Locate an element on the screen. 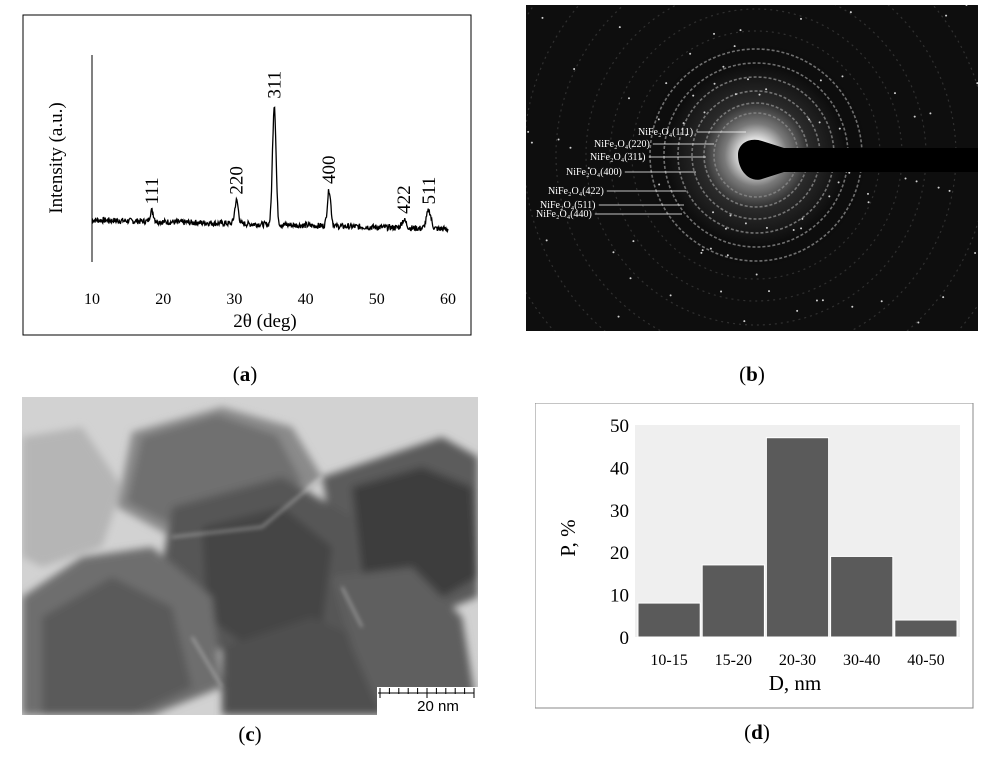 The width and height of the screenshot is (998, 757). saed-ring-label: NiFe₂O₄(422) is located at coordinates (576, 191).